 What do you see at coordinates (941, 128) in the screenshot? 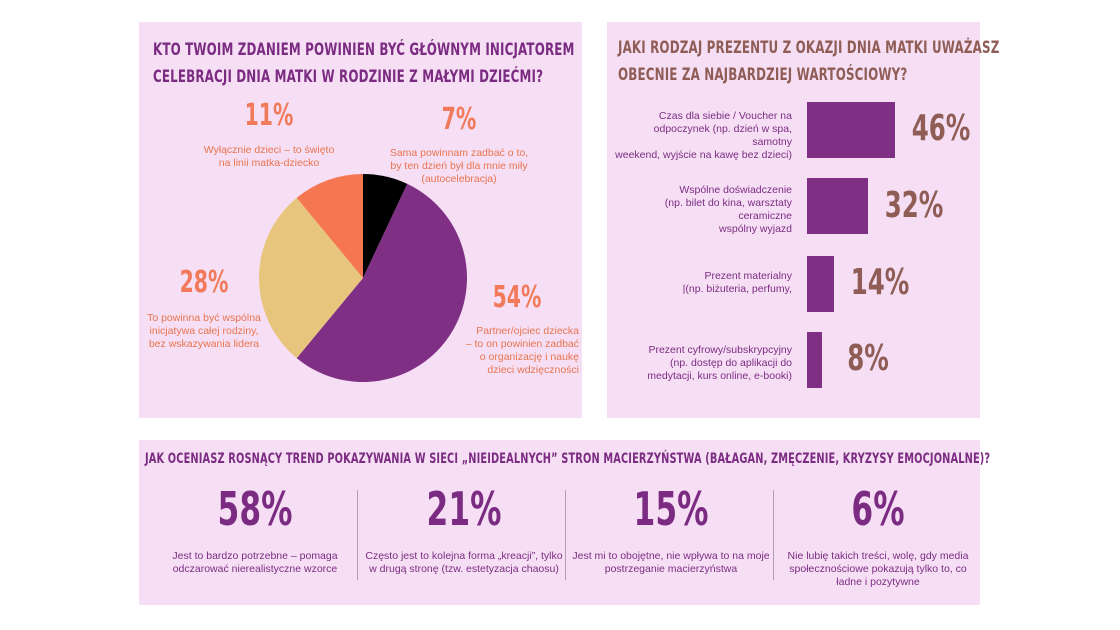
I see `bar-value-label: 46%` at bounding box center [941, 128].